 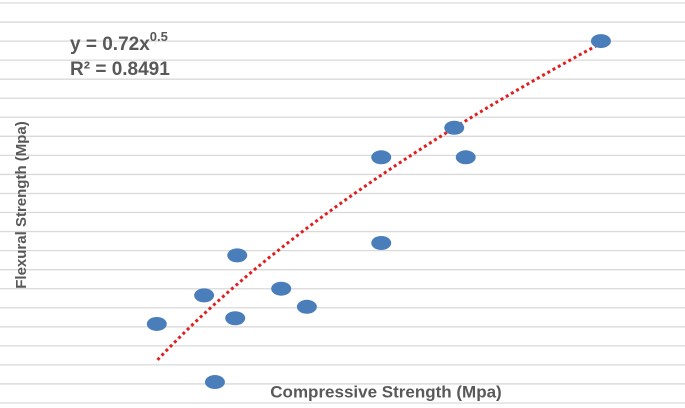 What do you see at coordinates (385, 391) in the screenshot?
I see `x-axis-label: Compressive Strength (Mpa)` at bounding box center [385, 391].